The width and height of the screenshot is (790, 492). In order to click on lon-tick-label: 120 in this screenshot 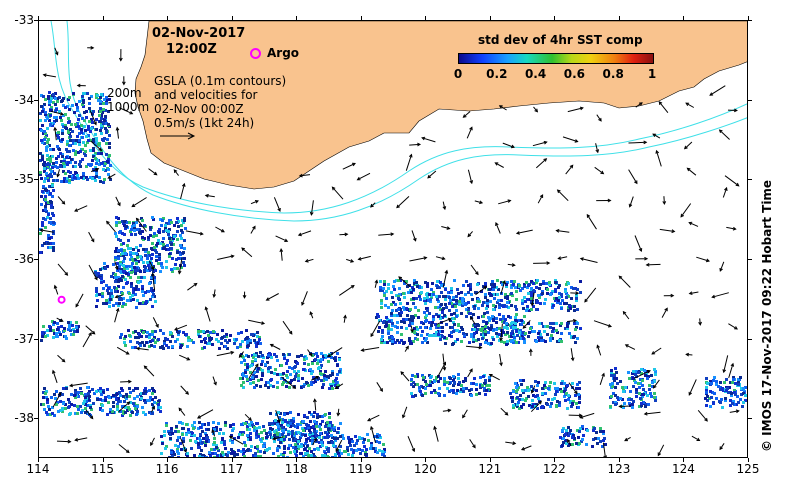, I will do `click(425, 469)`.